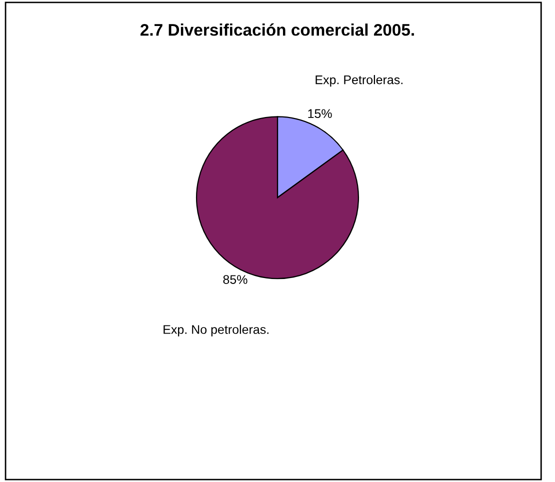 Image resolution: width=555 pixels, height=482 pixels. Describe the element at coordinates (277, 29) in the screenshot. I see `chart-title: 2.7 Diversificación comercial 2005.` at that location.